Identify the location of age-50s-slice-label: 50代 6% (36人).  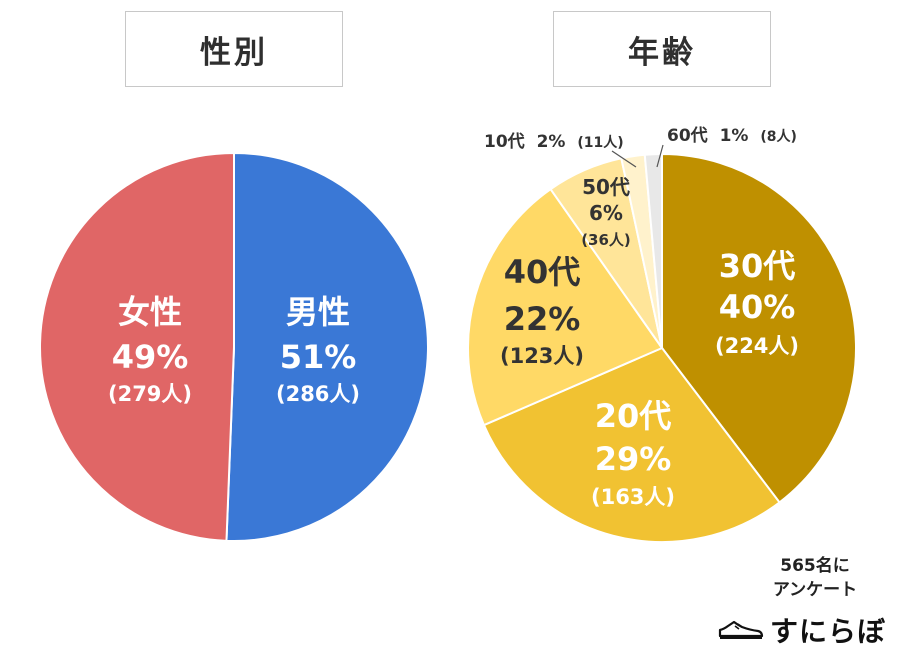
(606, 212).